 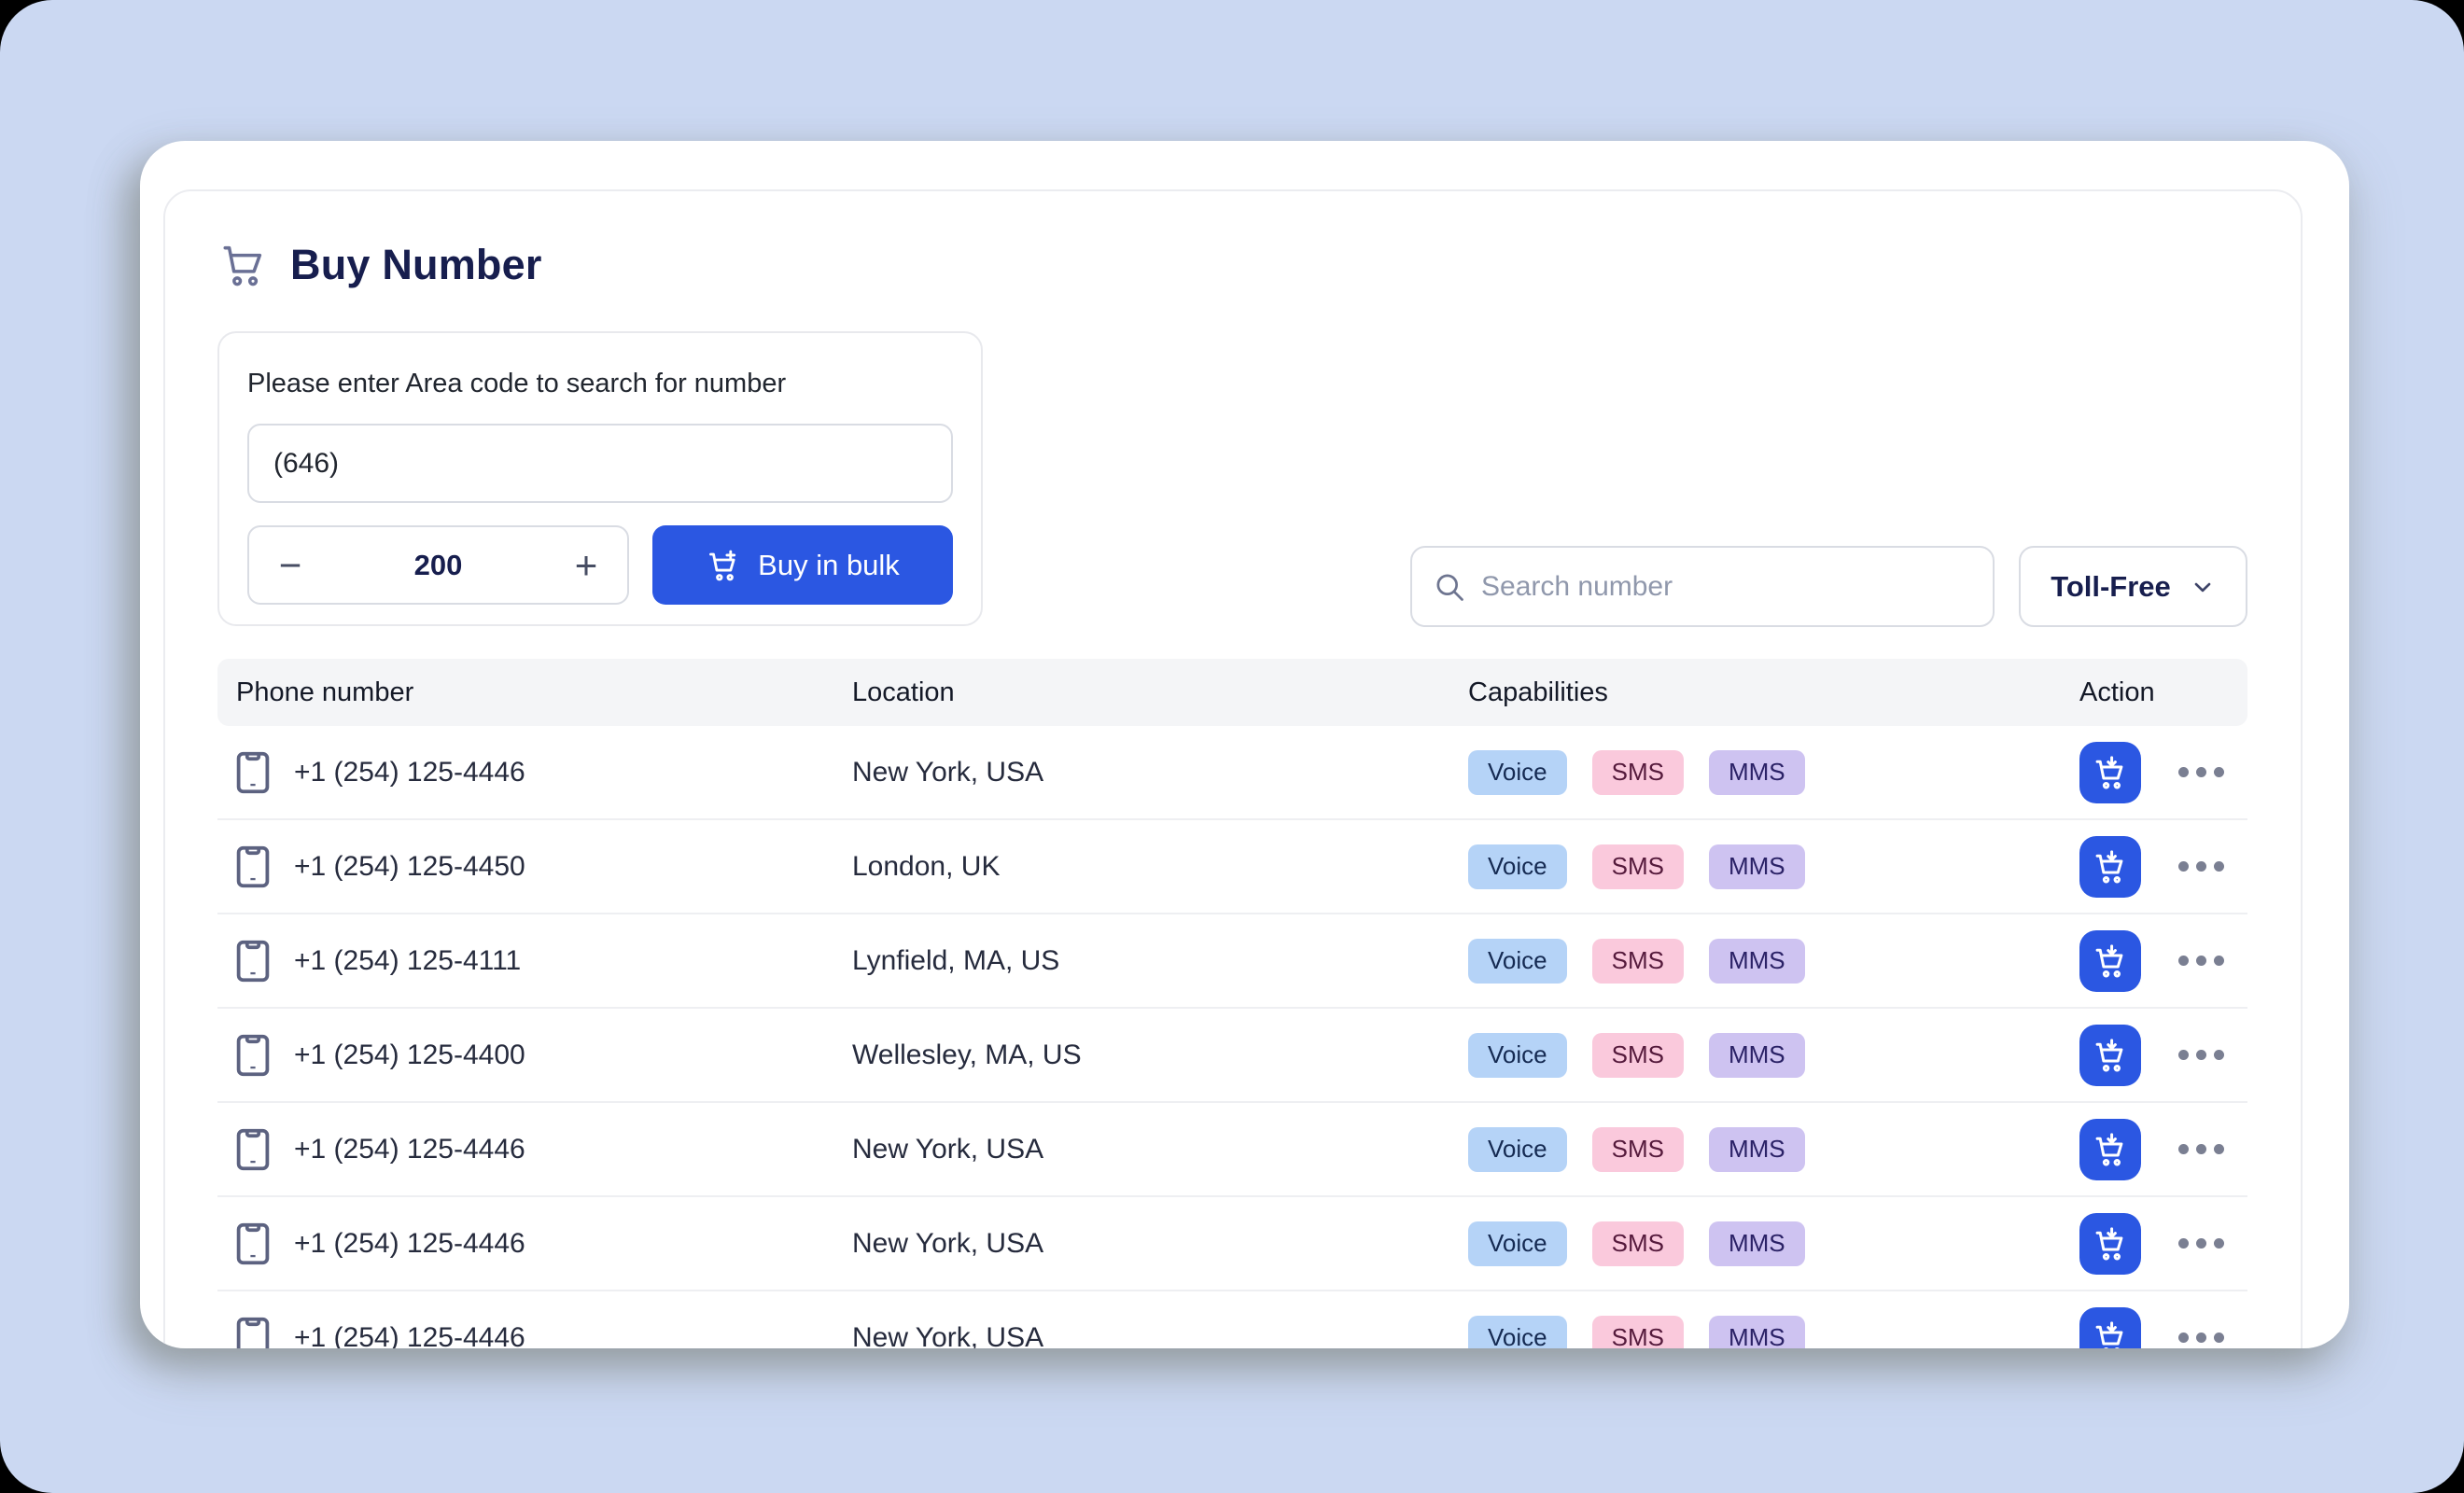 What do you see at coordinates (1726, 586) in the screenshot?
I see `search-input` at bounding box center [1726, 586].